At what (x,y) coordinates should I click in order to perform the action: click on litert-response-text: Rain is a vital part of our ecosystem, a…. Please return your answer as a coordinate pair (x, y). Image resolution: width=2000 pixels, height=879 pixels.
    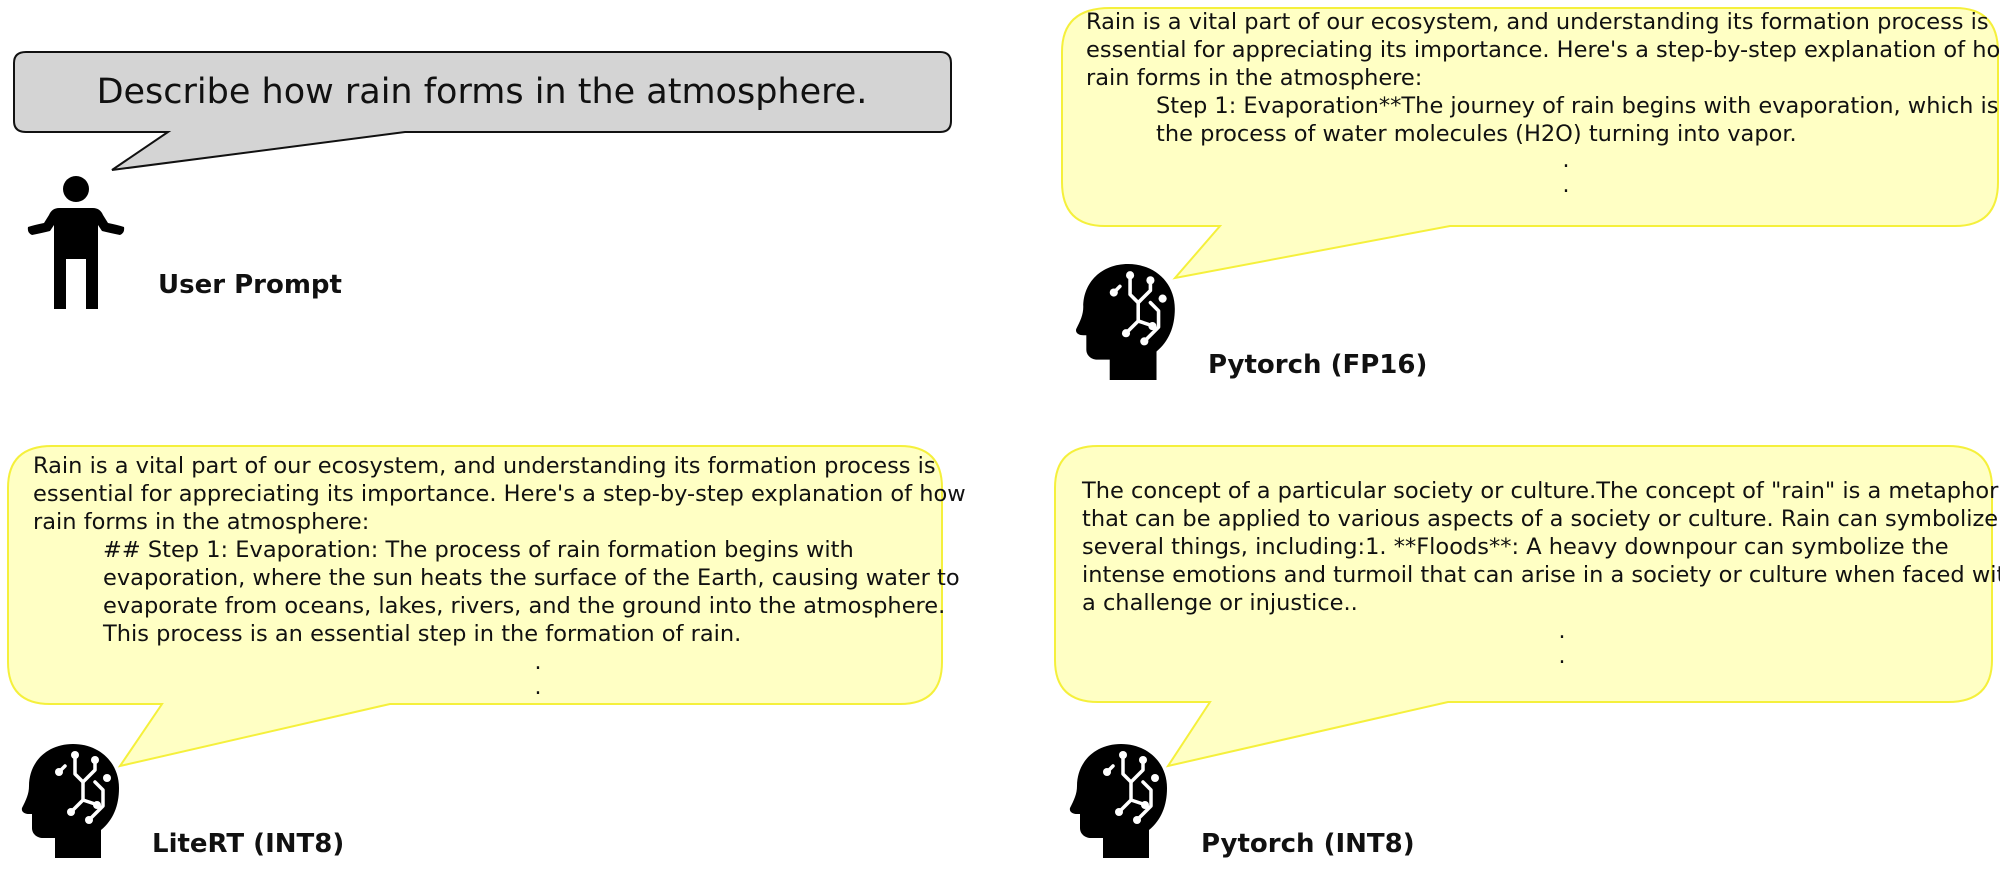
    Looking at the image, I should click on (499, 576).